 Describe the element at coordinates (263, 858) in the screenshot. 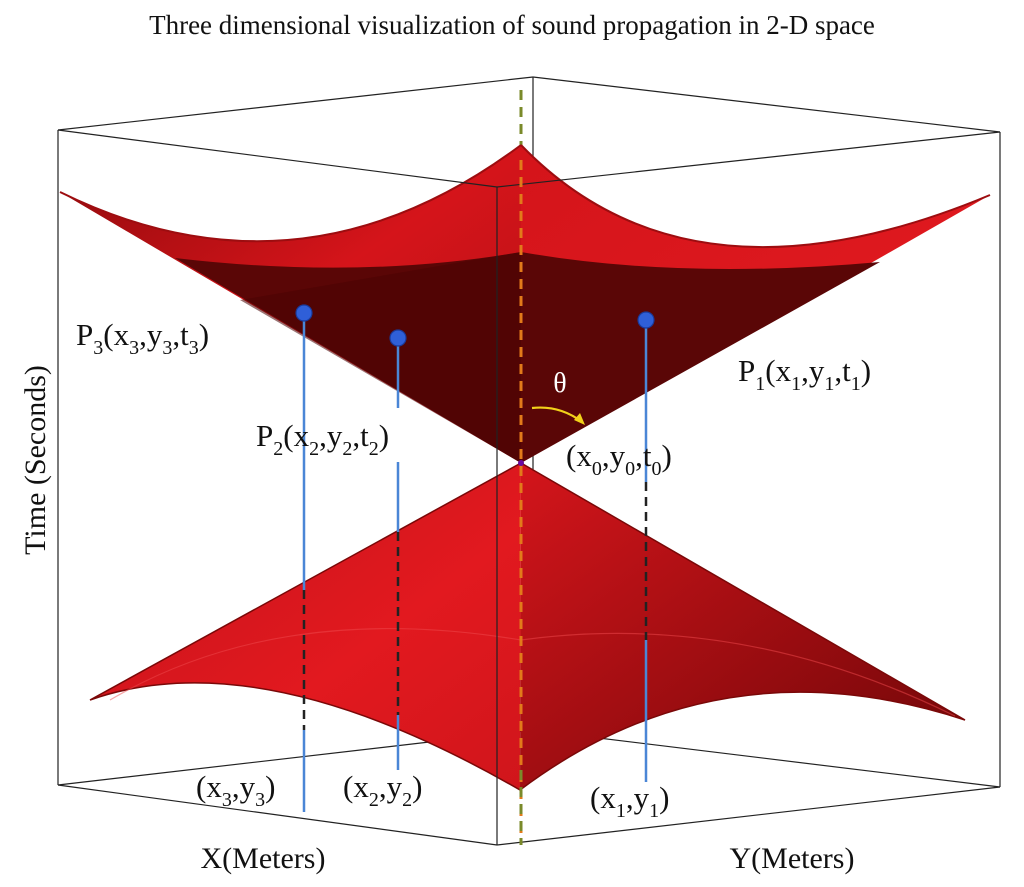

I see `axis-label-x: X(Meters)` at that location.